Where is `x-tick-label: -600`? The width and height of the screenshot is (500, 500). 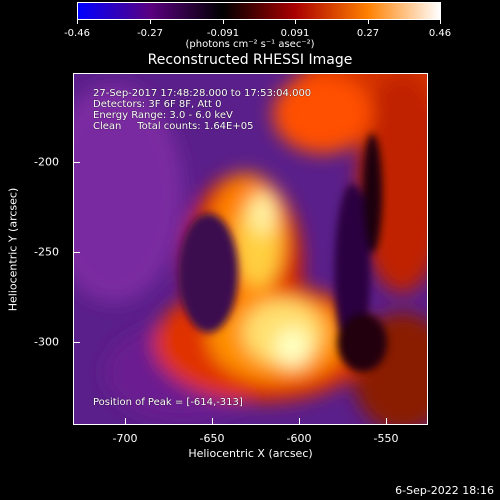
x-tick-label: -600 is located at coordinates (299, 438).